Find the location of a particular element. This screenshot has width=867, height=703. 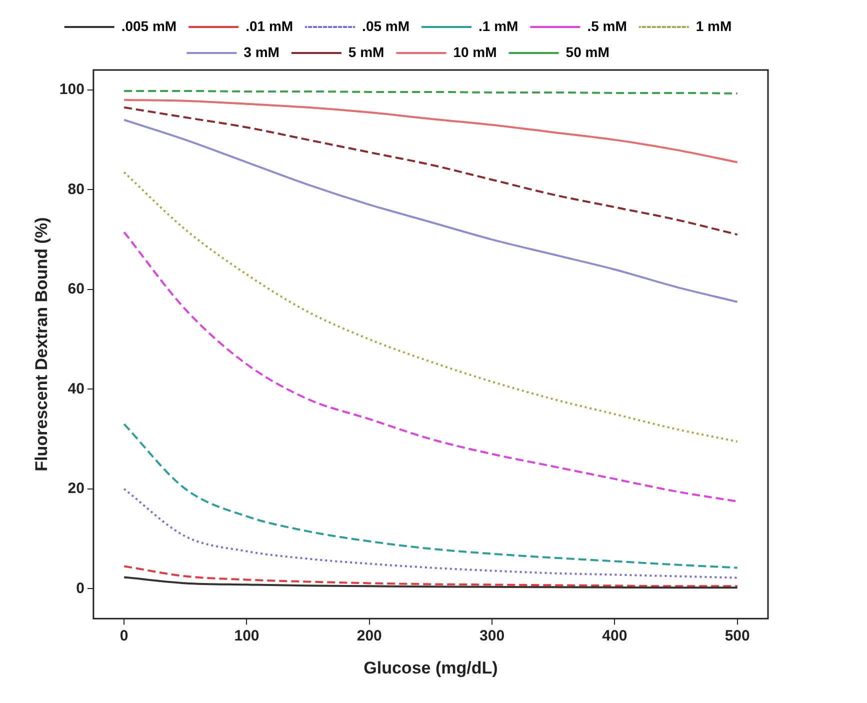

legend-label: .005 mM is located at coordinates (149, 26).